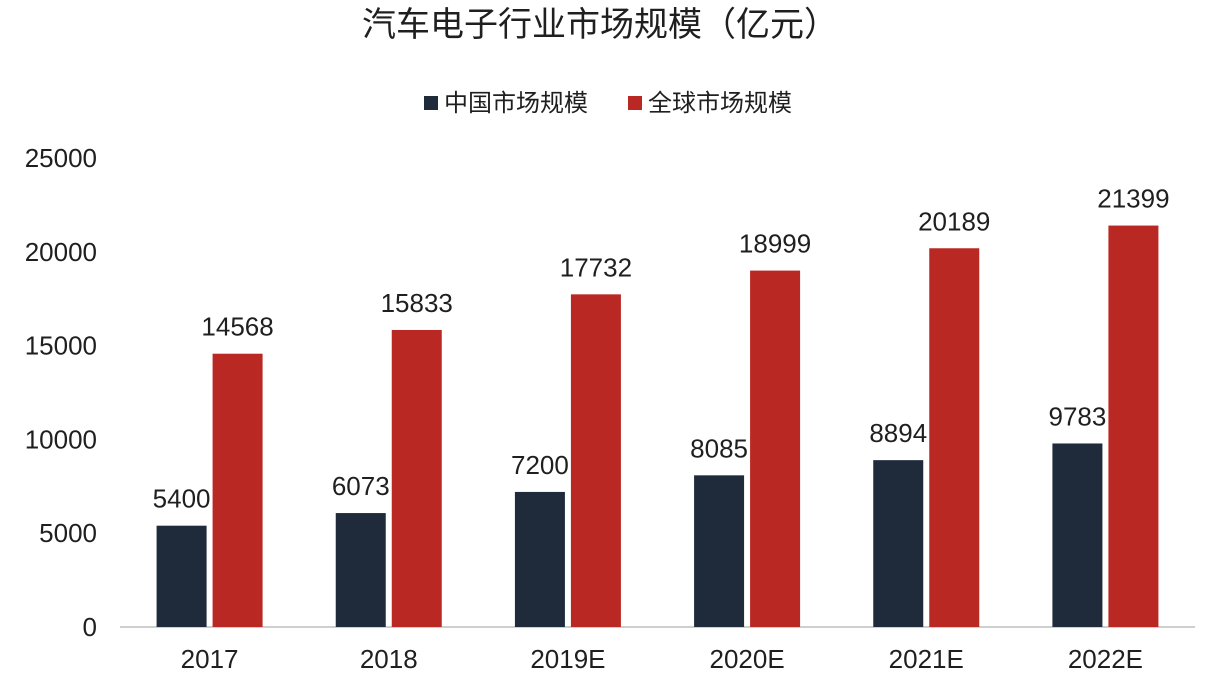  I want to click on data-label: 18999, so click(775, 244).